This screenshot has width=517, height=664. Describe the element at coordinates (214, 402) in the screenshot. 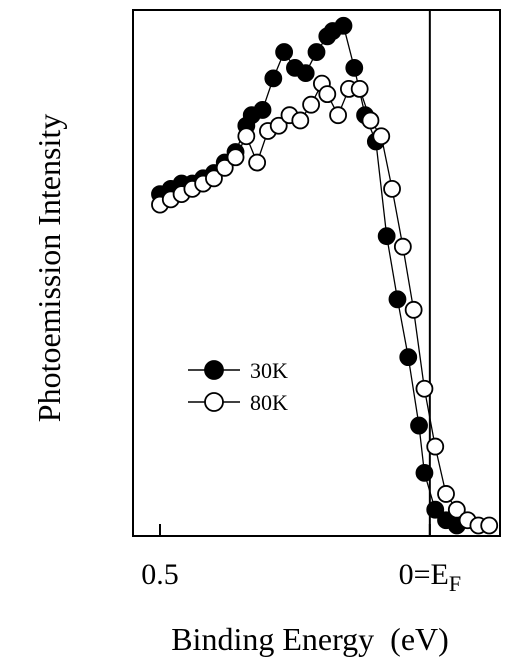

I see `legend-marker-80K` at that location.